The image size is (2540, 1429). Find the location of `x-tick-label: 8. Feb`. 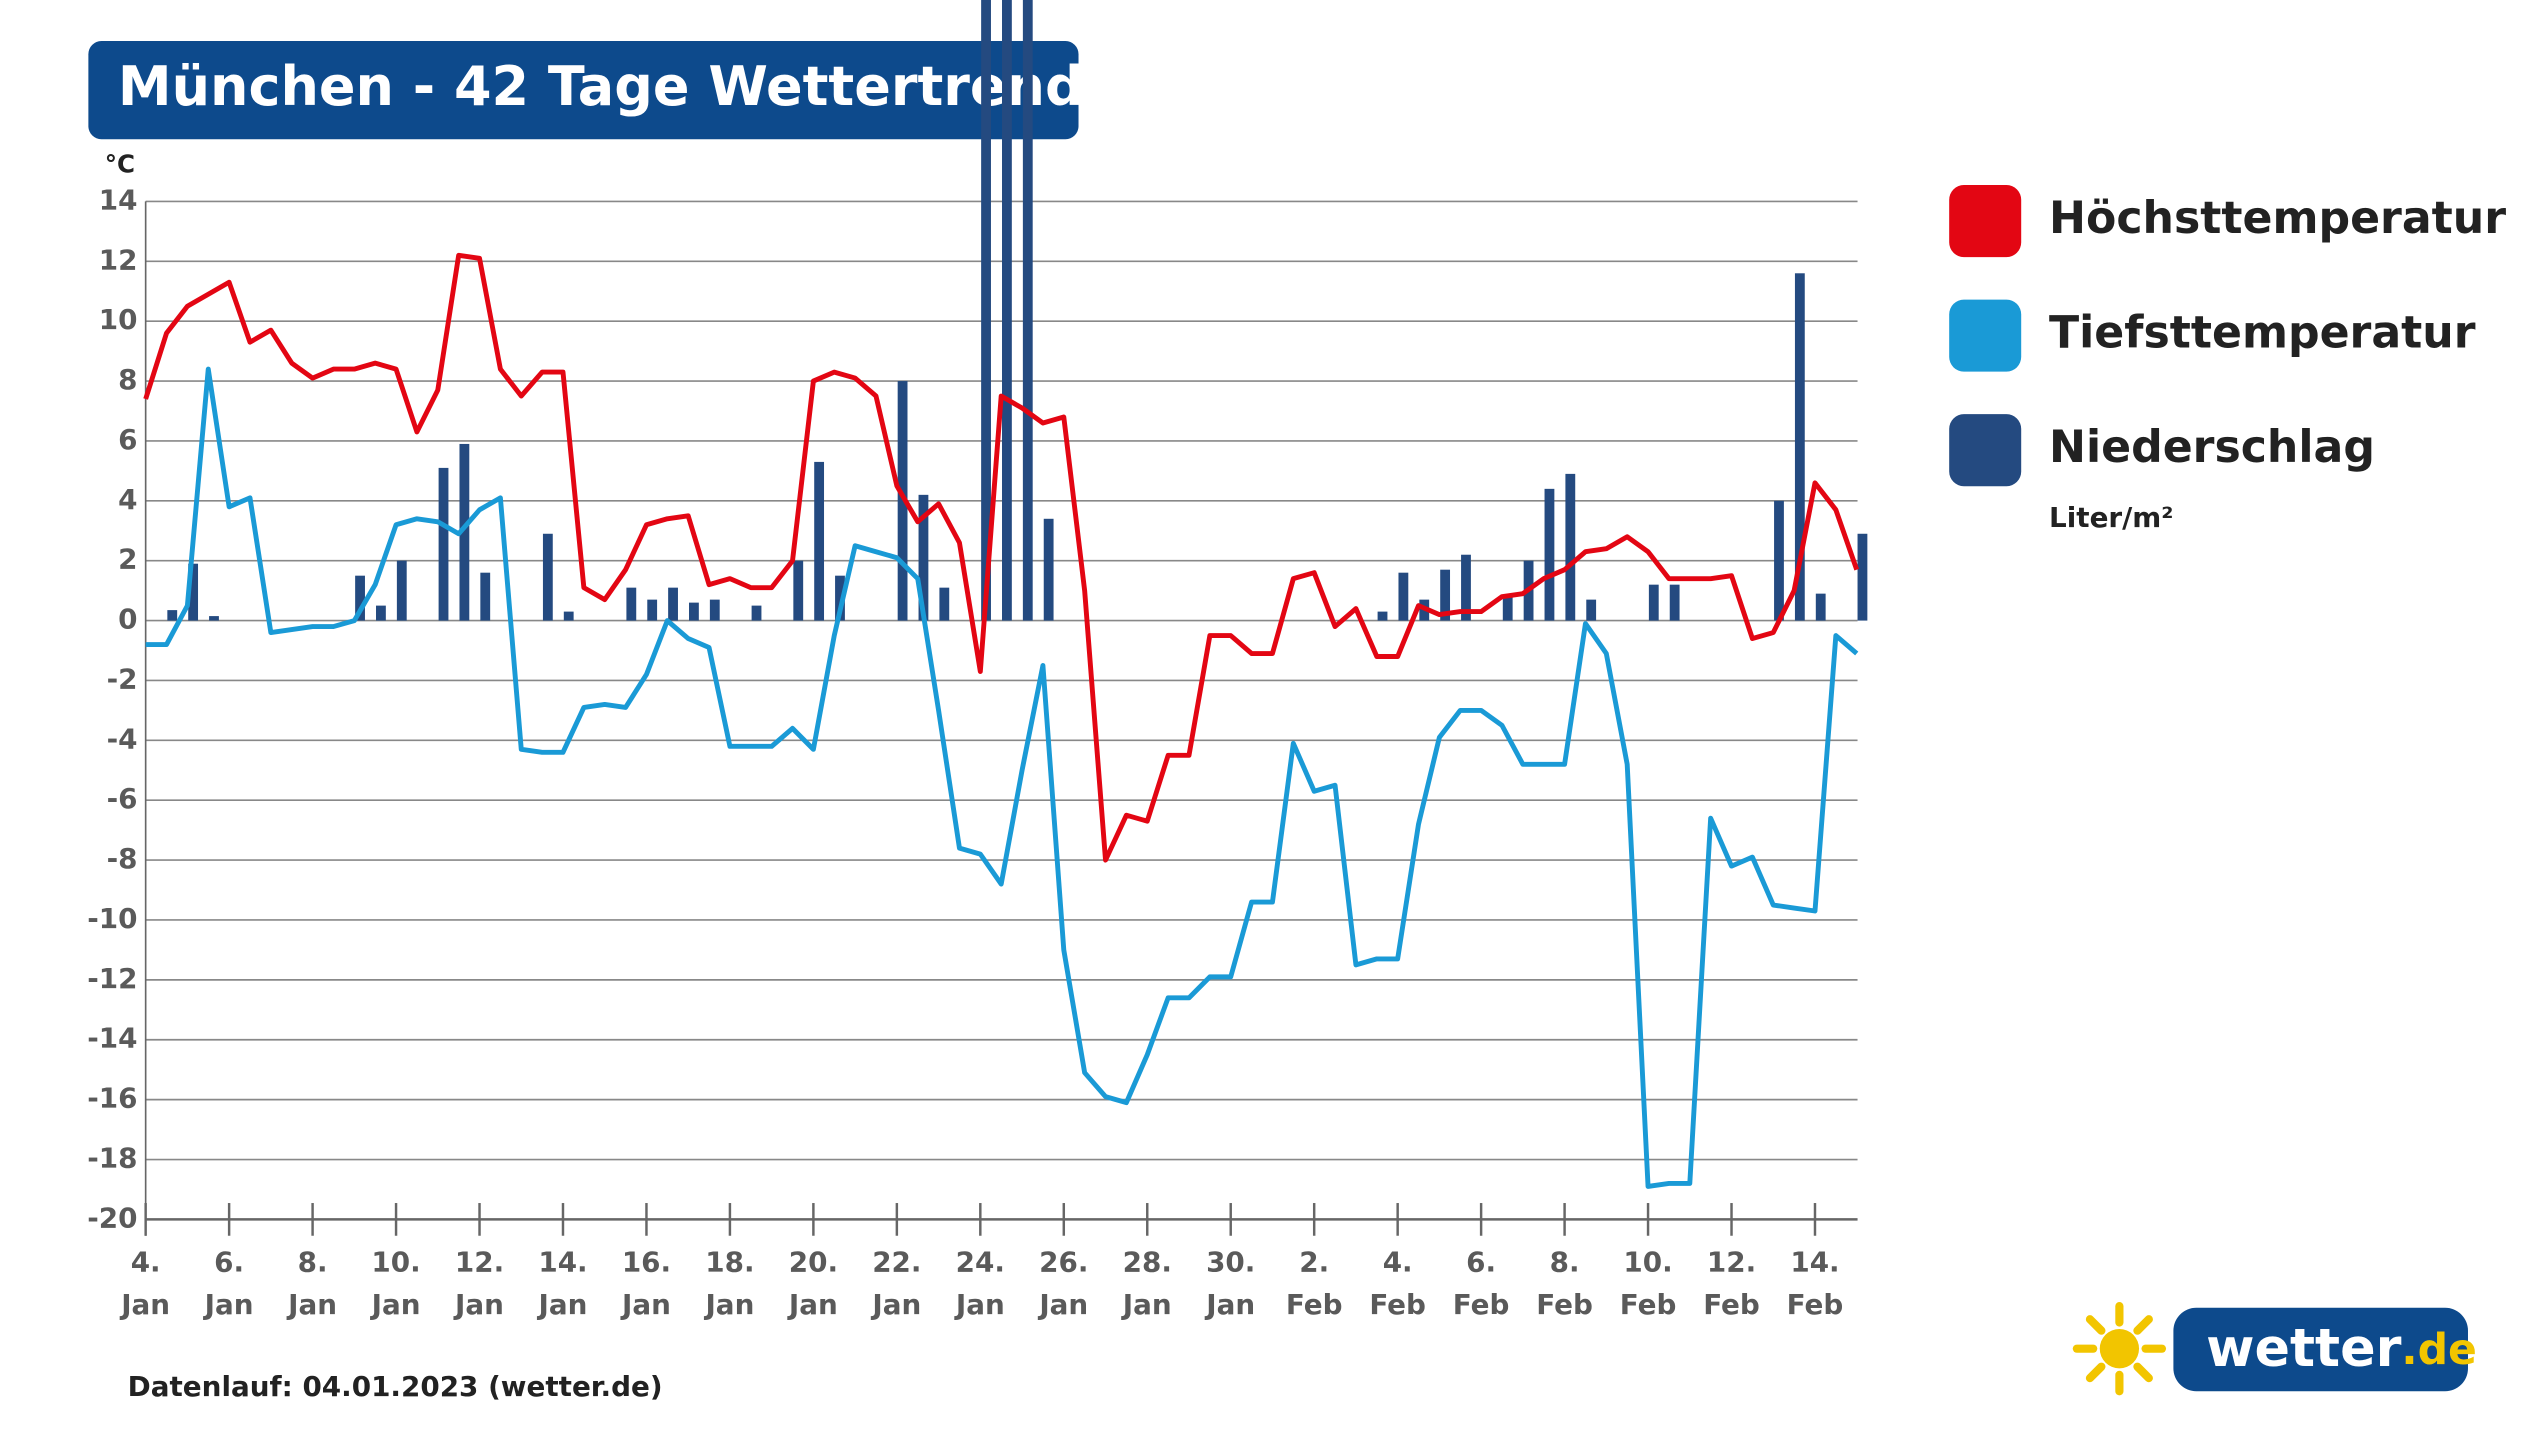

x-tick-label: 8. Feb is located at coordinates (1564, 1284).